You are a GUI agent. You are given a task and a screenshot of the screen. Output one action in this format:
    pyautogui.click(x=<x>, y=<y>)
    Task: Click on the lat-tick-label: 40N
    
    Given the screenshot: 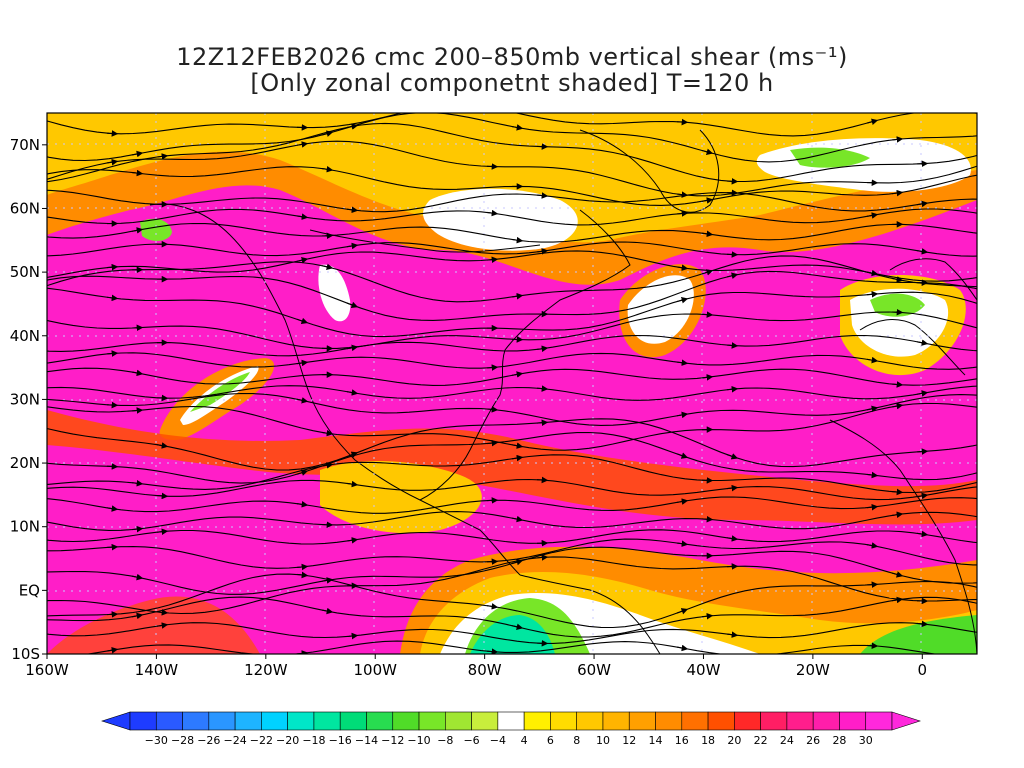 What is the action you would take?
    pyautogui.click(x=25, y=336)
    